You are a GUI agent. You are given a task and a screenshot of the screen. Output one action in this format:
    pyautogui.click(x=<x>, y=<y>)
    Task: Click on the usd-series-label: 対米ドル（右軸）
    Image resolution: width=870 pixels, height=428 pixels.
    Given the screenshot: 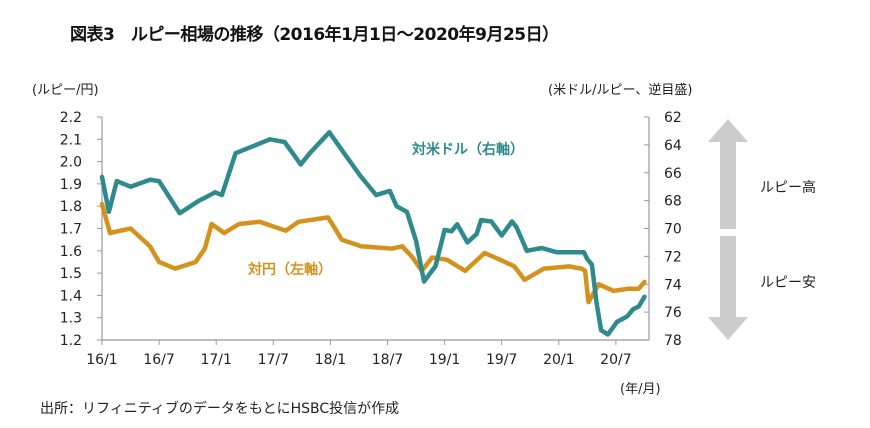 What is the action you would take?
    pyautogui.click(x=467, y=149)
    